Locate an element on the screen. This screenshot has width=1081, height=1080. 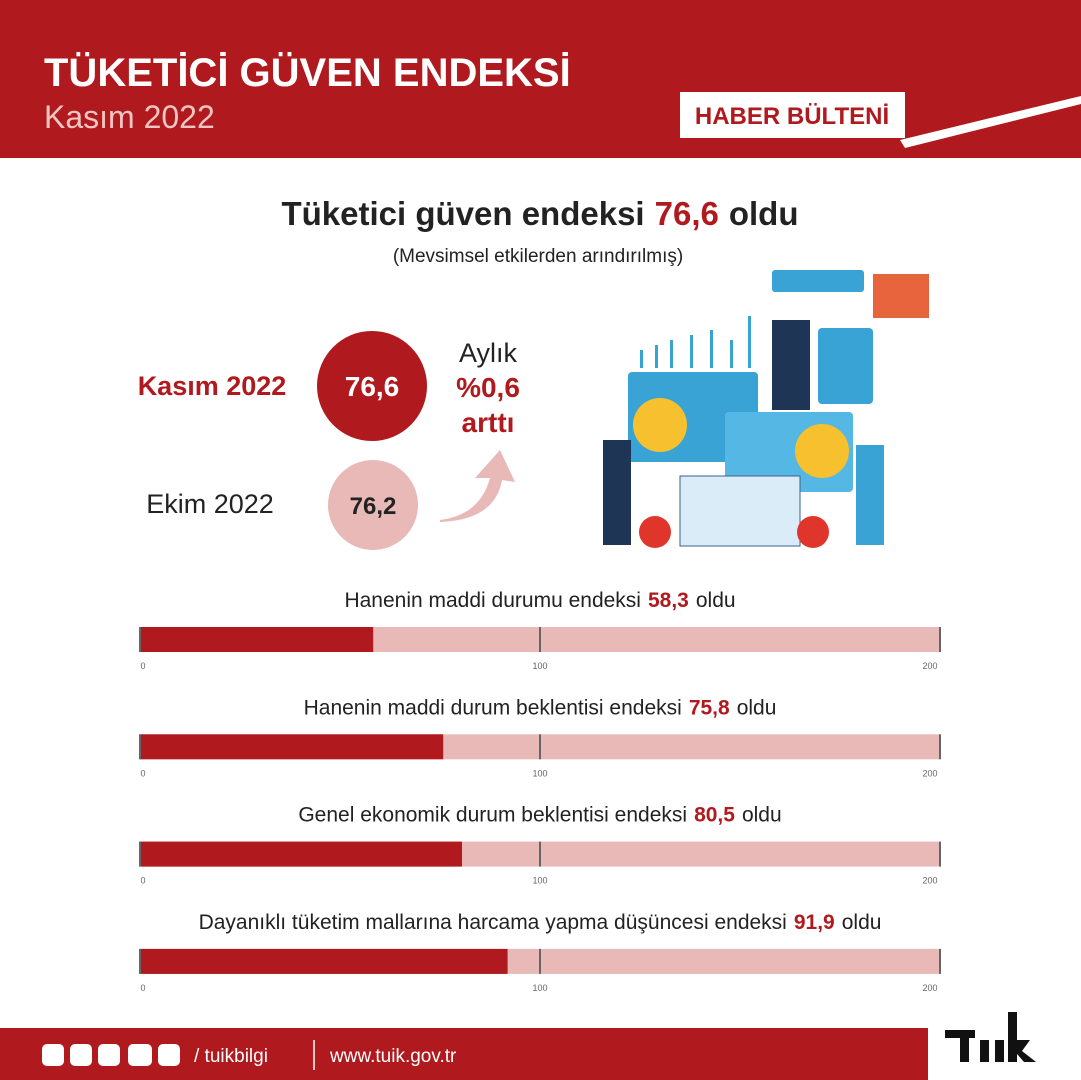
headline: Tüketici güven endeksi 76,6 oldu is located at coordinates (539, 213).